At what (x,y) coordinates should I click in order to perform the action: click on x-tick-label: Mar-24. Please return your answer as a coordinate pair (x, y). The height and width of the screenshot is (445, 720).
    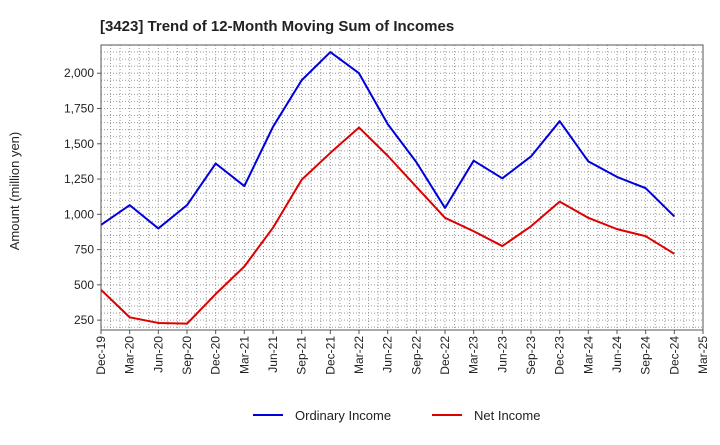
    Looking at the image, I should click on (588, 355).